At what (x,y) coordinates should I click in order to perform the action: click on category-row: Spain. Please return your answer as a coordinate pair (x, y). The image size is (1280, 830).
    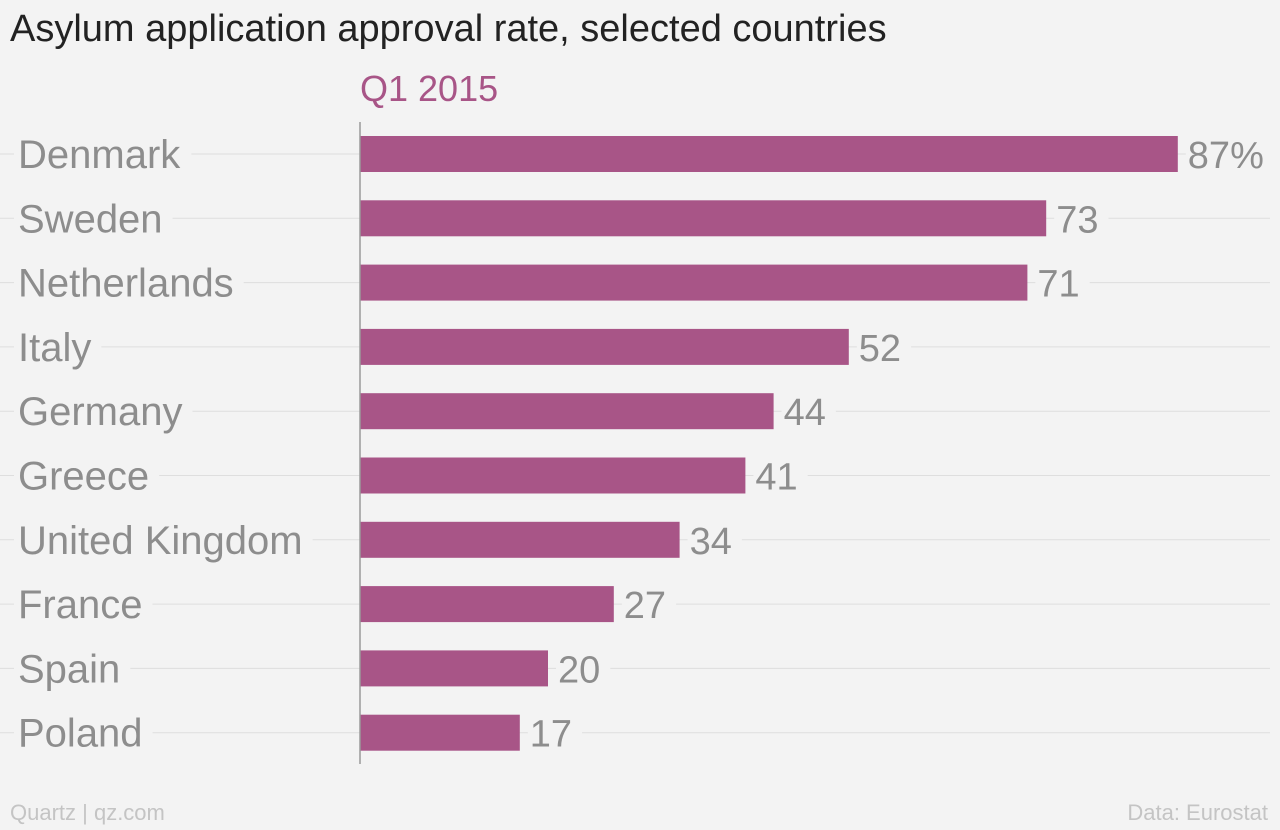
    Looking at the image, I should click on (72, 669).